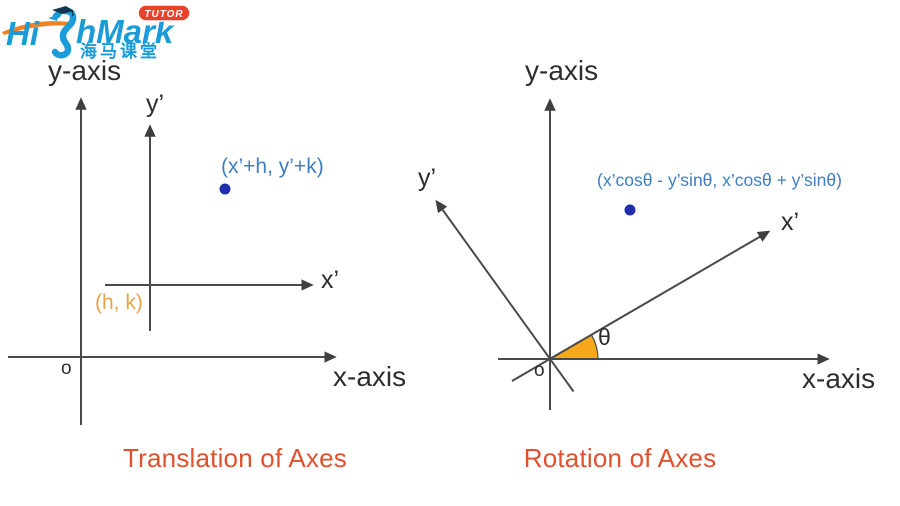  What do you see at coordinates (562, 70) in the screenshot?
I see `rotation-y-axis-label: y-axis` at bounding box center [562, 70].